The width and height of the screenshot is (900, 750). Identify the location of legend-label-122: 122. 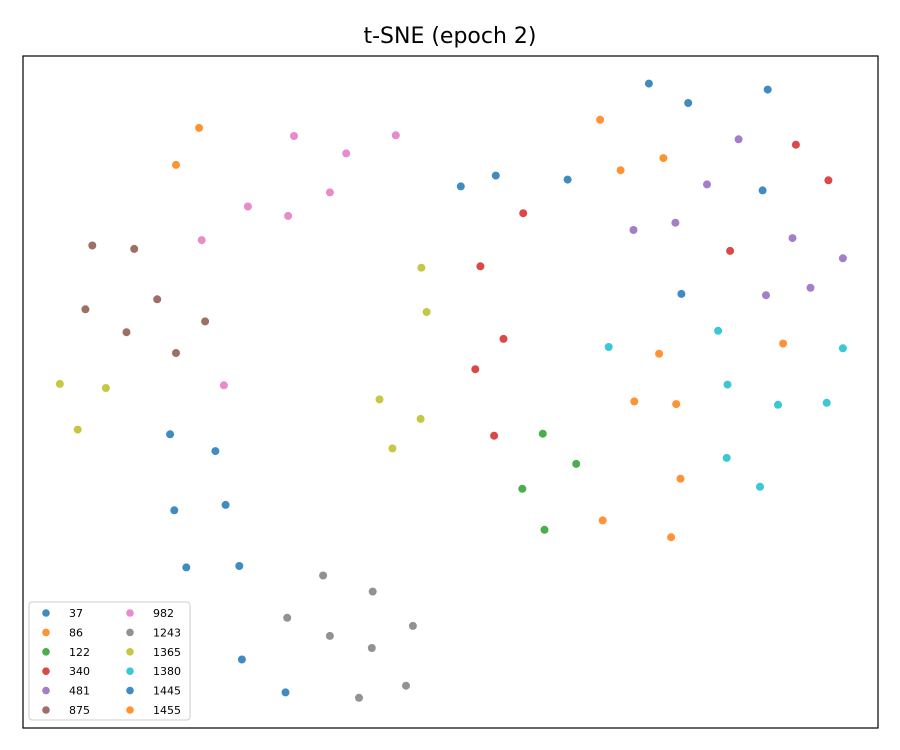
(79, 652).